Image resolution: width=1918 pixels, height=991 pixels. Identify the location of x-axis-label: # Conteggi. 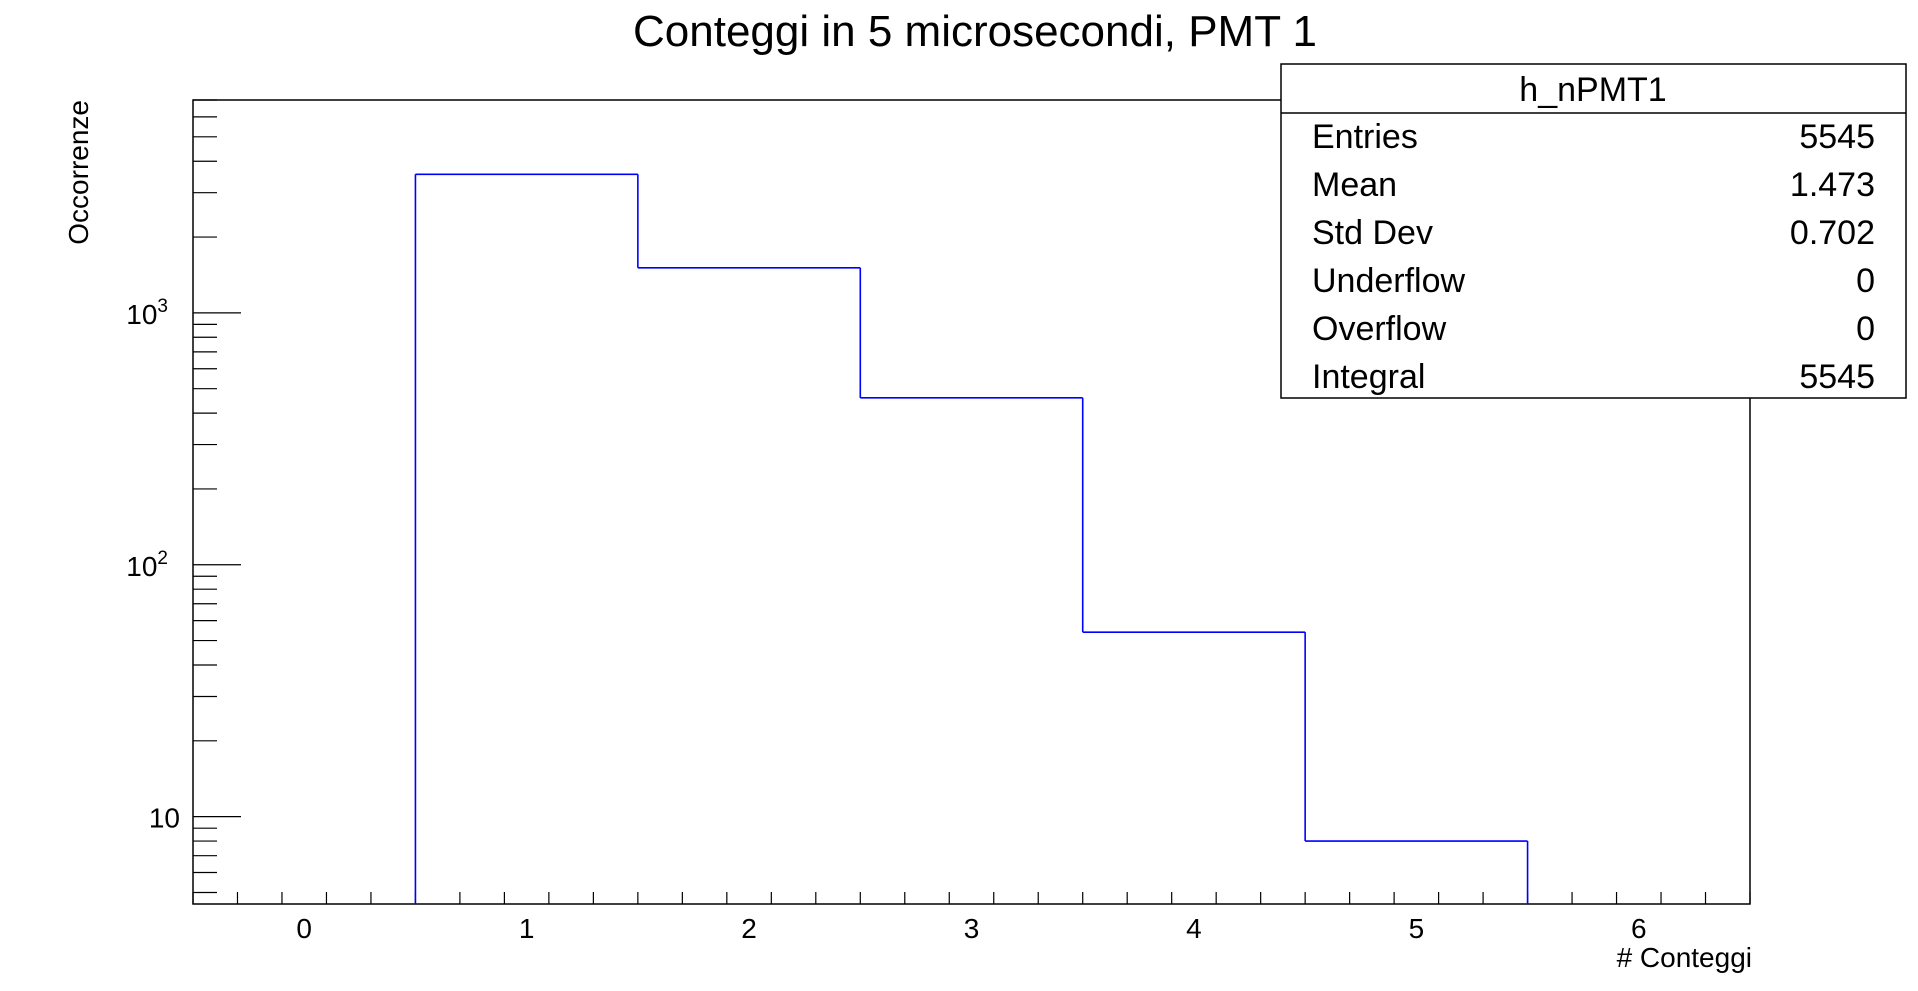
(1684, 957).